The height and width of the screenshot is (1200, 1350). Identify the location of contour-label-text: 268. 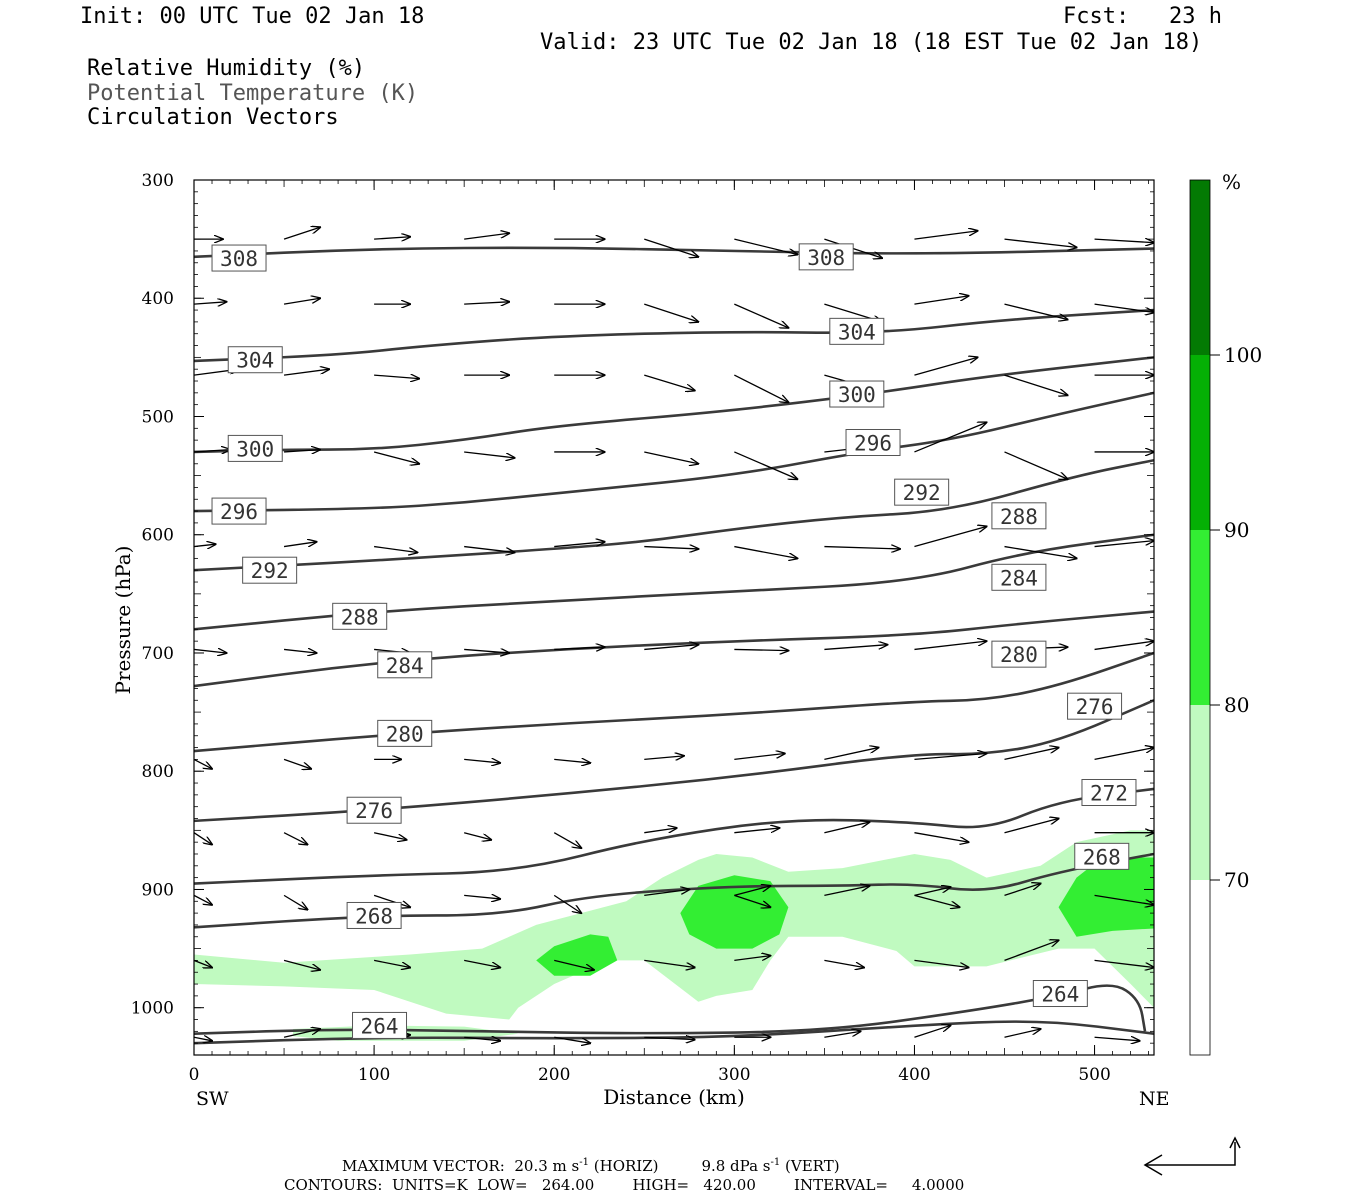
(374, 916).